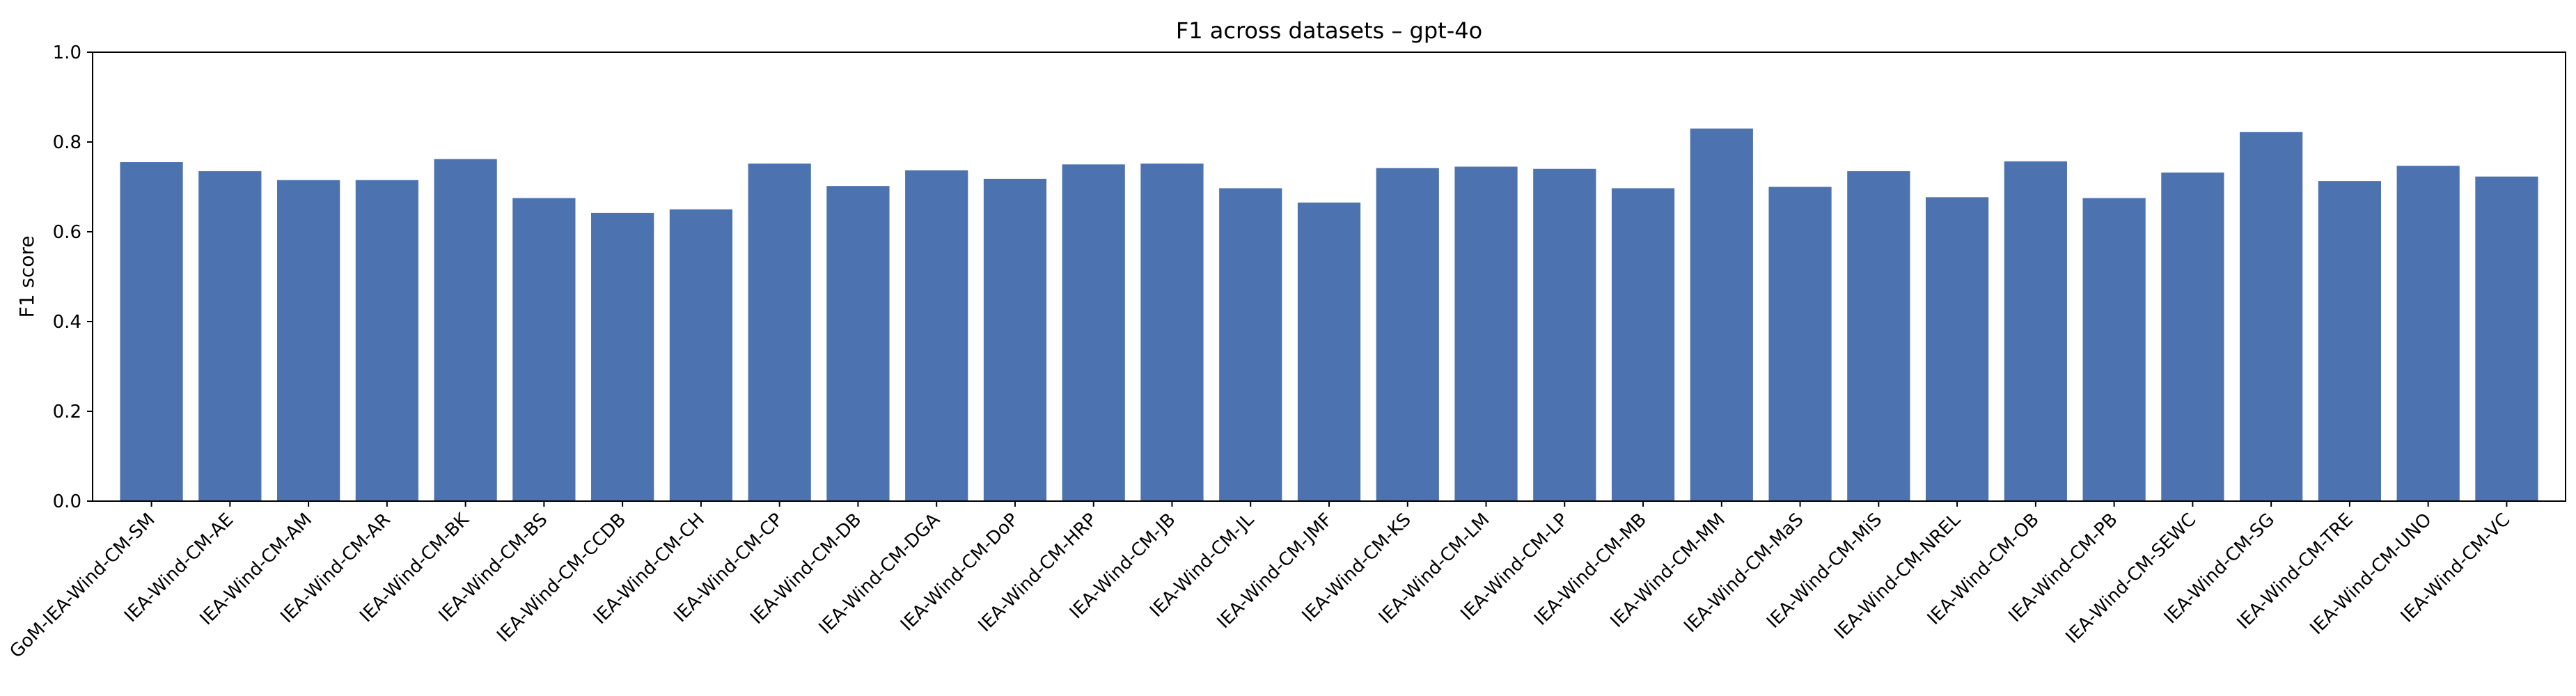  Describe the element at coordinates (2192, 337) in the screenshot. I see `bar-IEA-Wind-CM-SEWC` at that location.